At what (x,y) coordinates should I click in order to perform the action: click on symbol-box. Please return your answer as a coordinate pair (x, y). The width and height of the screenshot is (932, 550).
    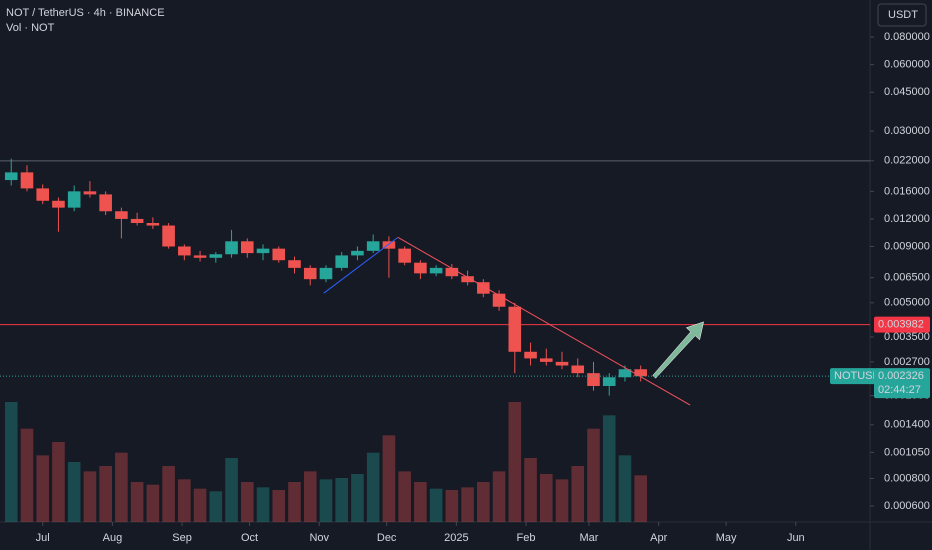
    Looking at the image, I should click on (853, 376).